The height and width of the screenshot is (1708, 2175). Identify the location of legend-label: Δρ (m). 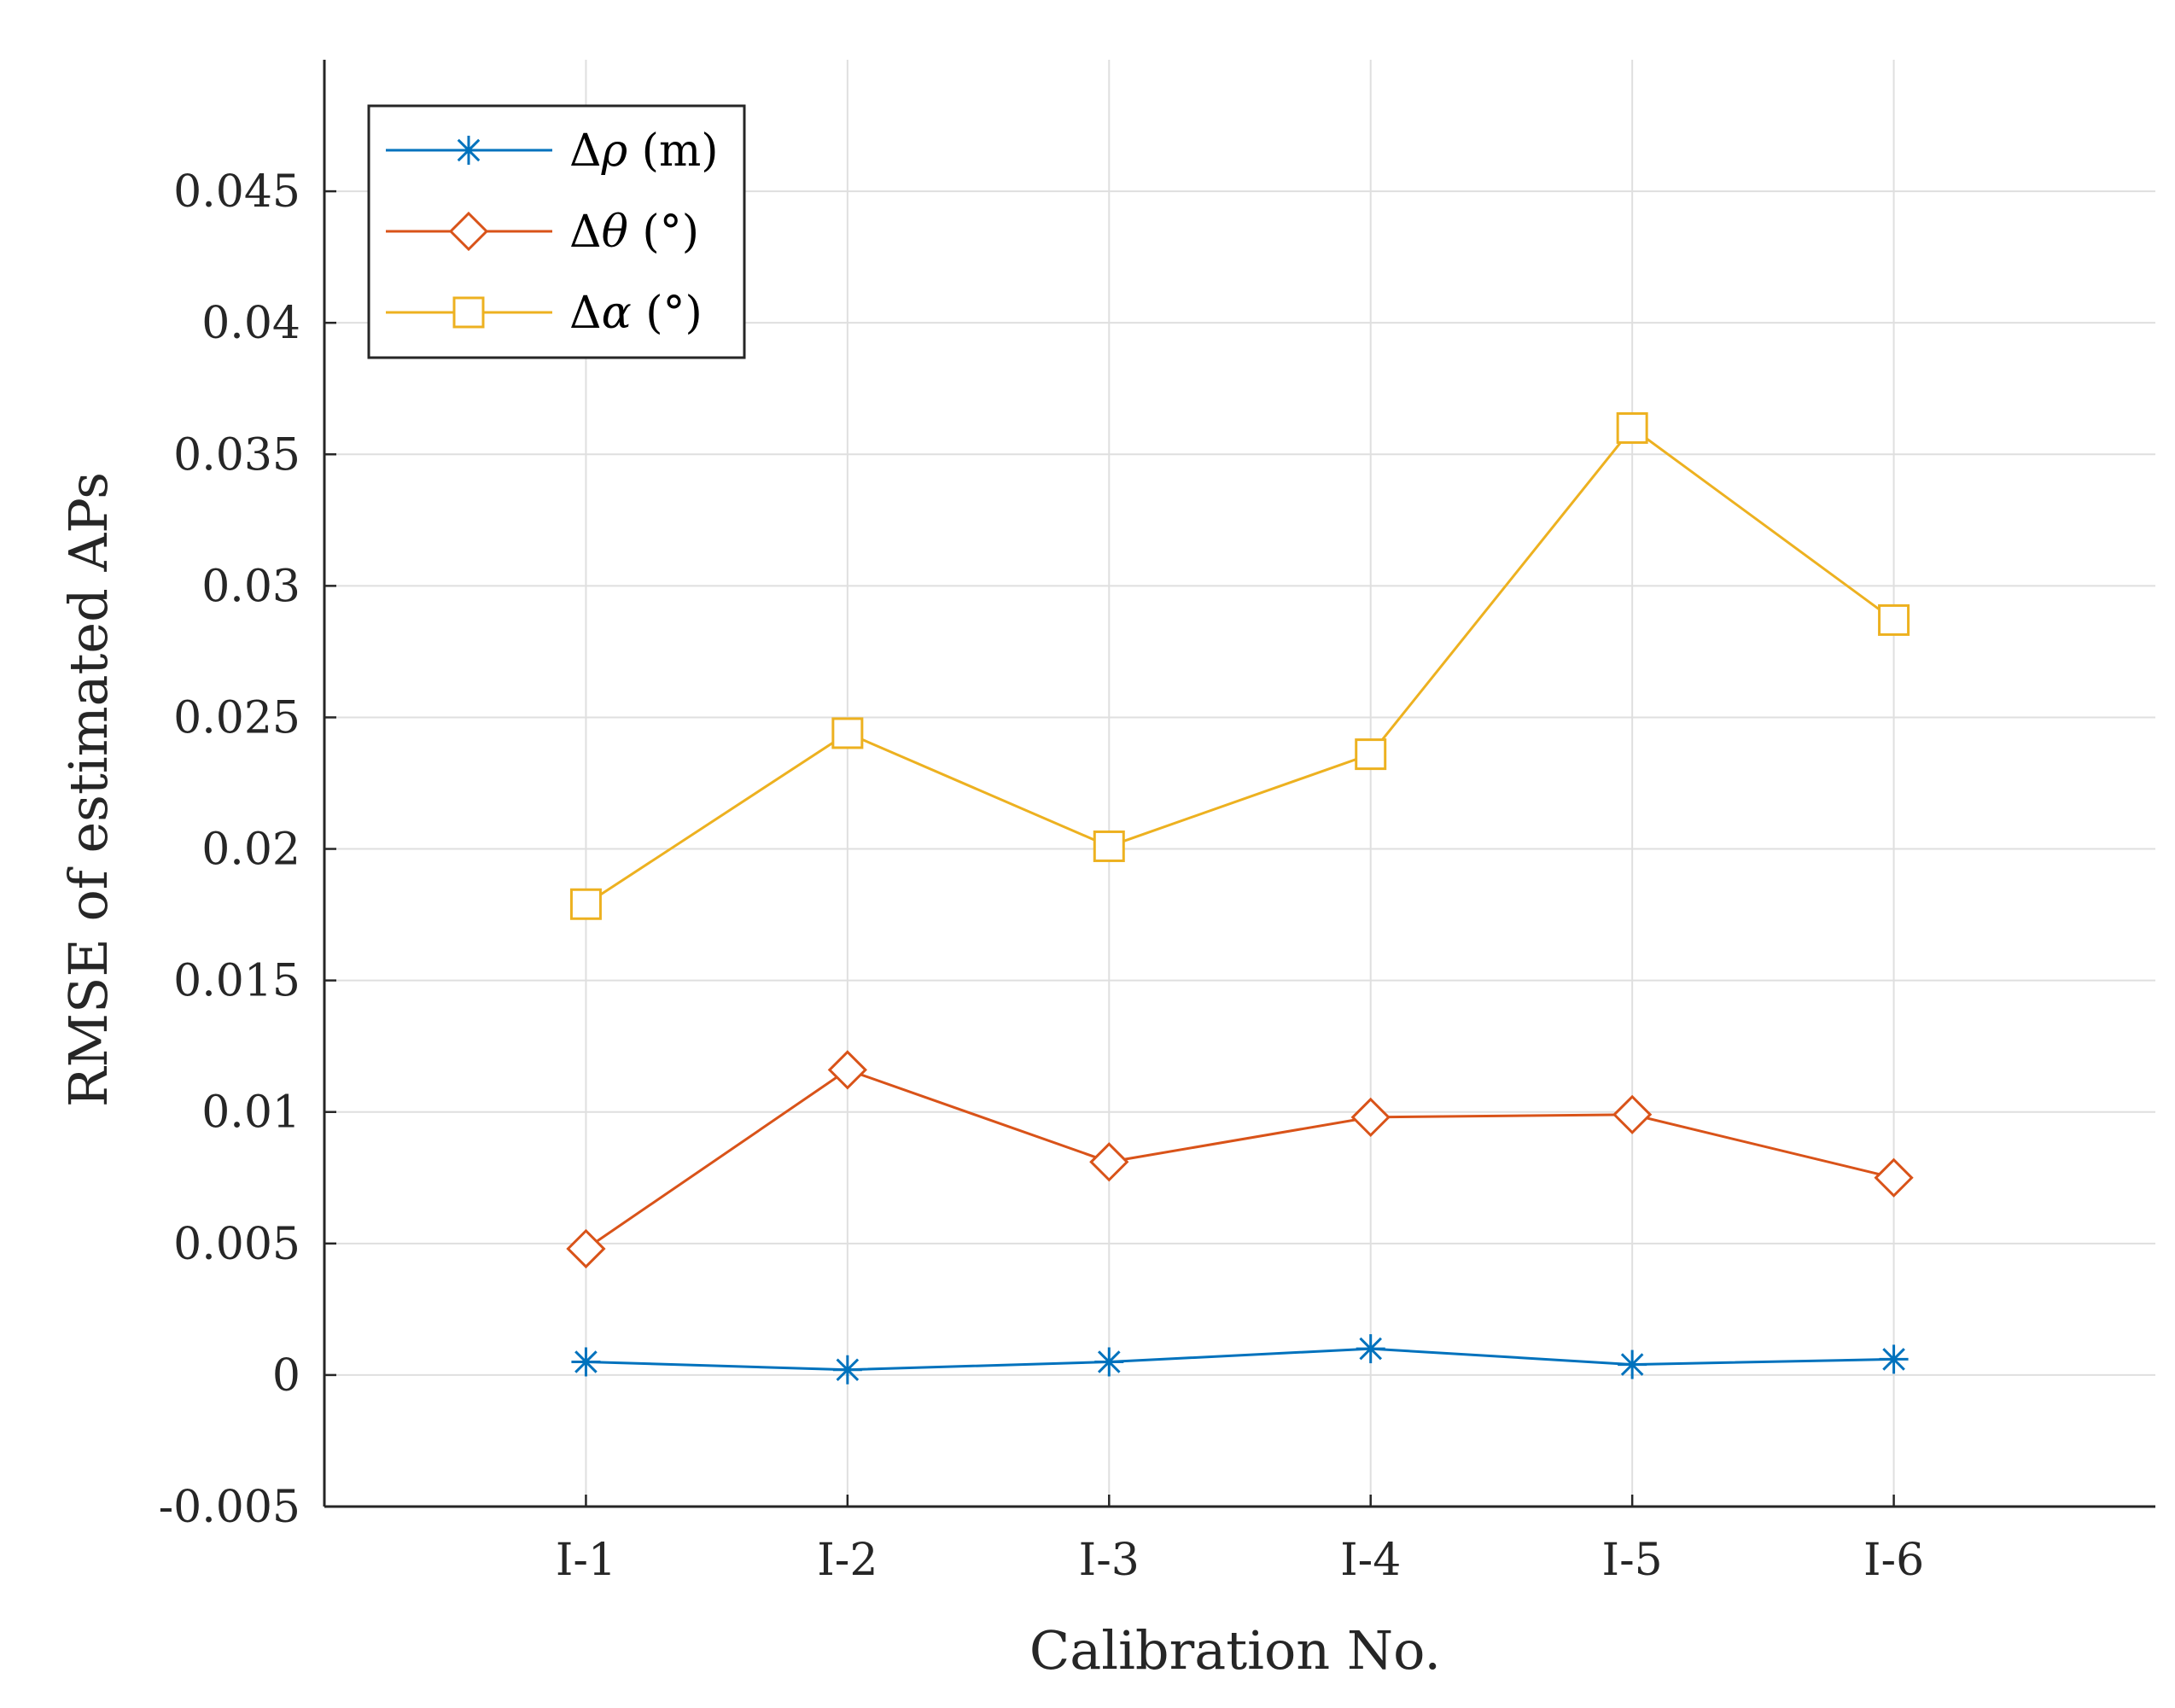
(644, 151).